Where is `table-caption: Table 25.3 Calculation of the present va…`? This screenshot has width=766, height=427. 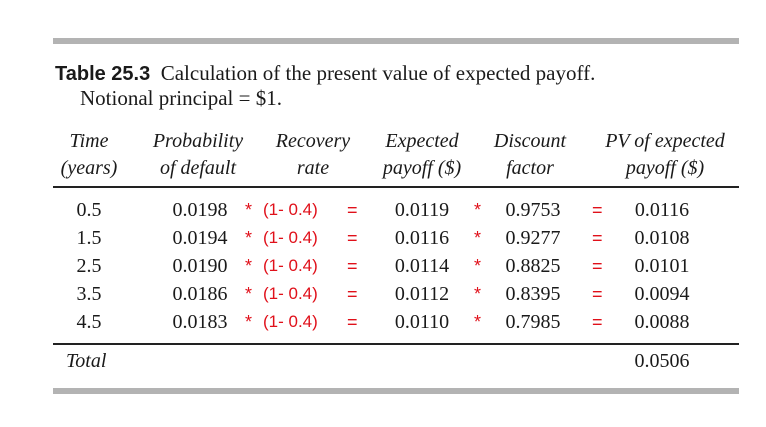 table-caption: Table 25.3 Calculation of the present va… is located at coordinates (325, 85).